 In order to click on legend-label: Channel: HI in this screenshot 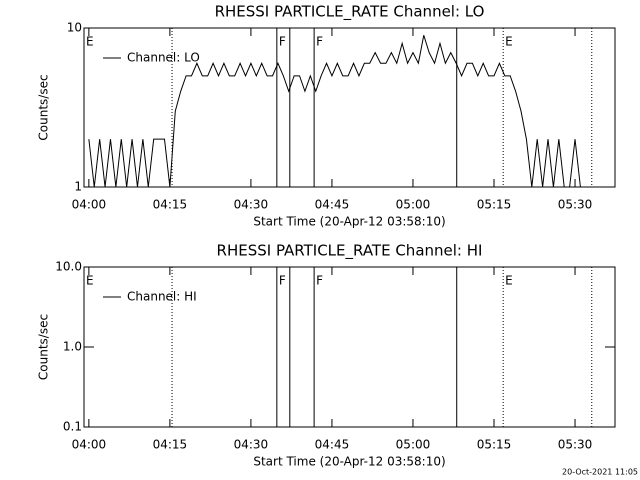, I will do `click(162, 297)`.